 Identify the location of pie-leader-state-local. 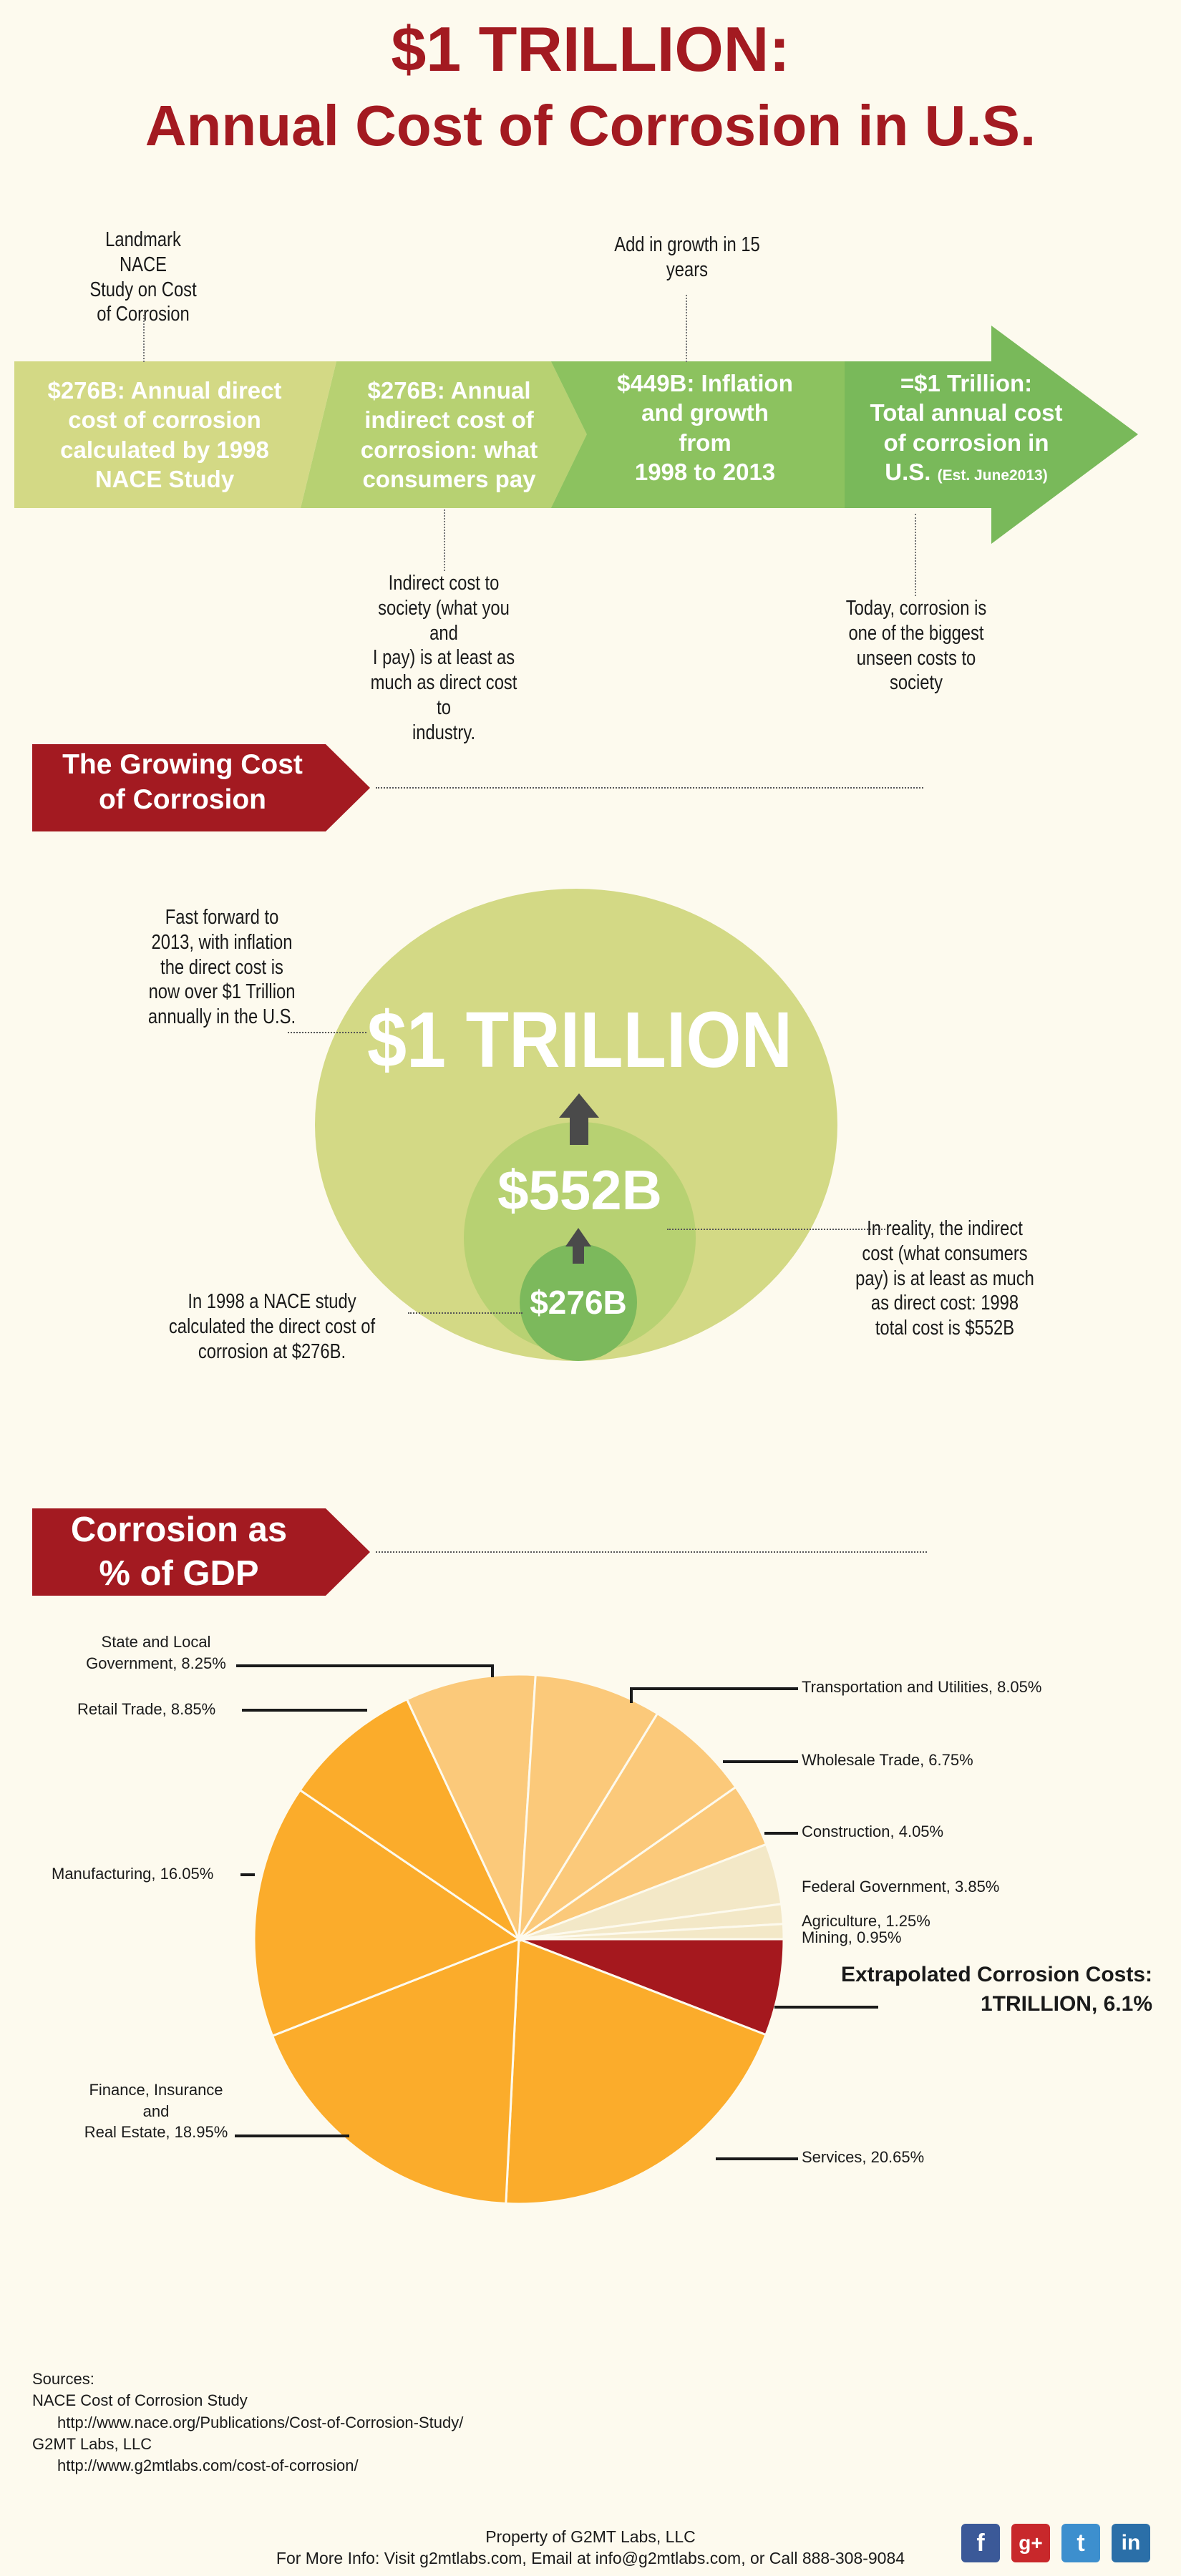
(365, 1665).